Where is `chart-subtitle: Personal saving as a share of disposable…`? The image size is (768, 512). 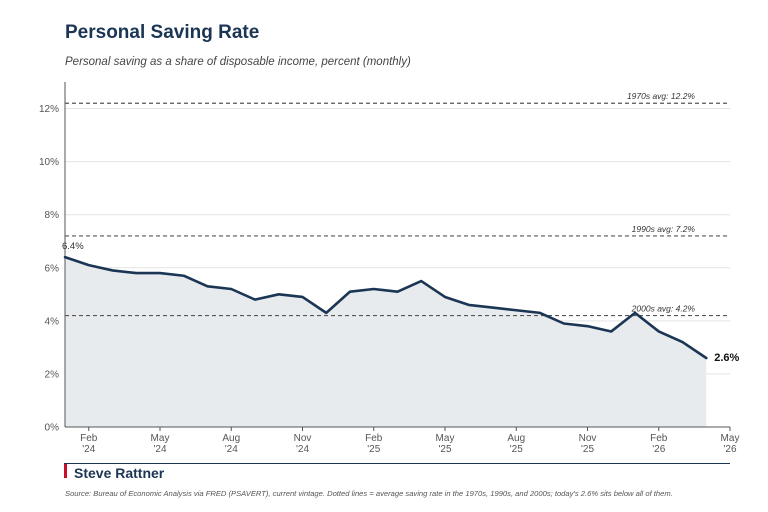
chart-subtitle: Personal saving as a share of disposable… is located at coordinates (238, 62).